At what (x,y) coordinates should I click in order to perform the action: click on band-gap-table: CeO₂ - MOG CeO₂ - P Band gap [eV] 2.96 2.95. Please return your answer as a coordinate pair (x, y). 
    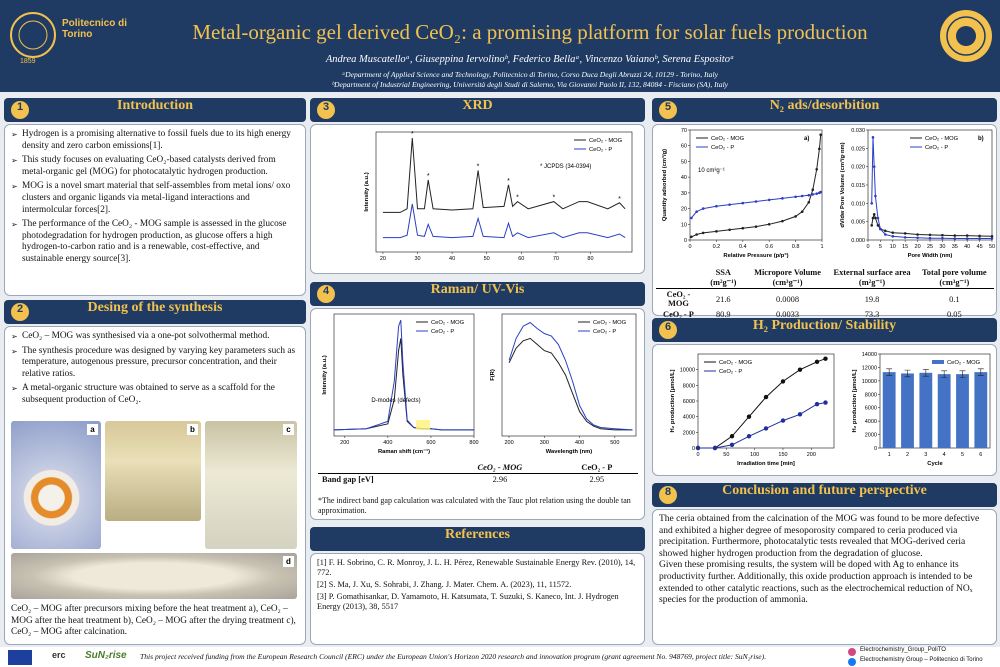
    Looking at the image, I should click on (478, 473).